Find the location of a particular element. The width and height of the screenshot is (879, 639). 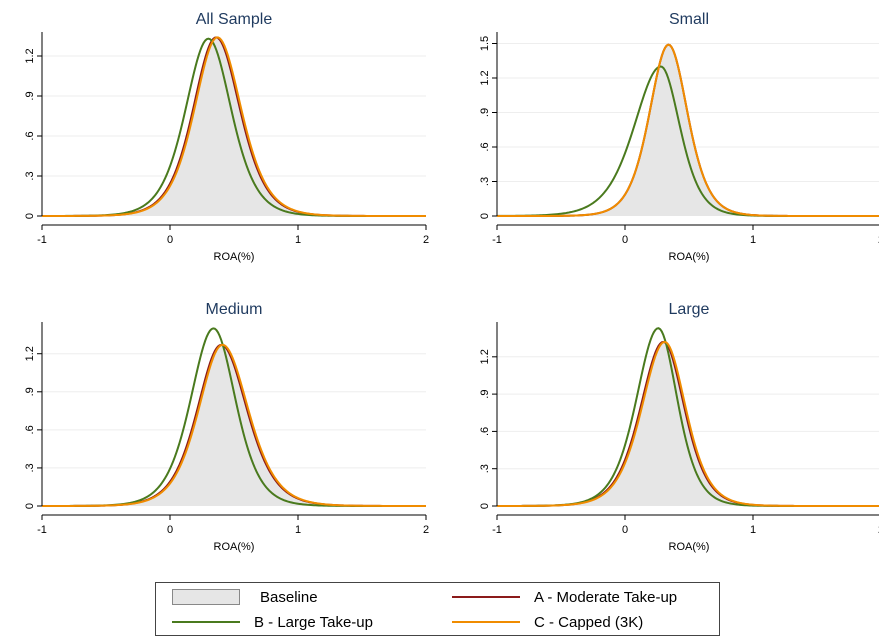

legend-item-c: C - Capped (3K) is located at coordinates (547, 622).